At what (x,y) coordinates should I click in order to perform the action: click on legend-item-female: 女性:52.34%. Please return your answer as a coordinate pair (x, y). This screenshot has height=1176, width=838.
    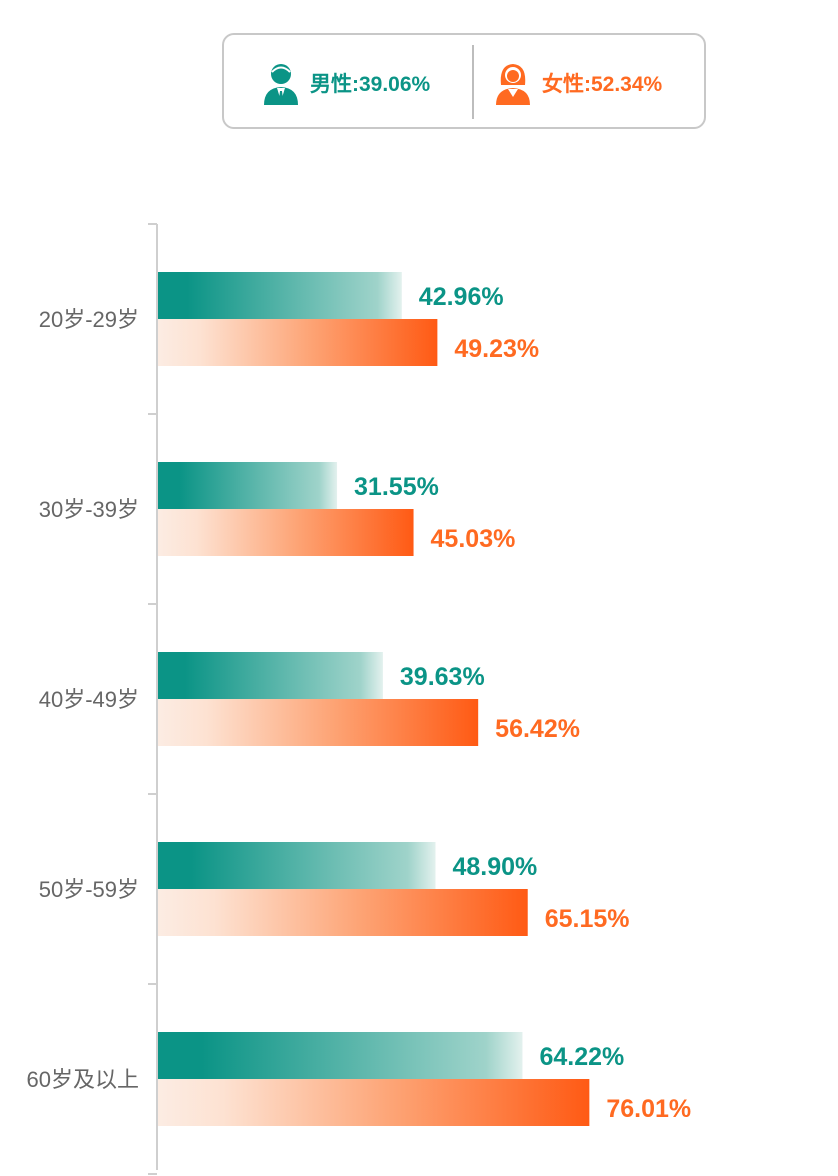
    Looking at the image, I should click on (578, 83).